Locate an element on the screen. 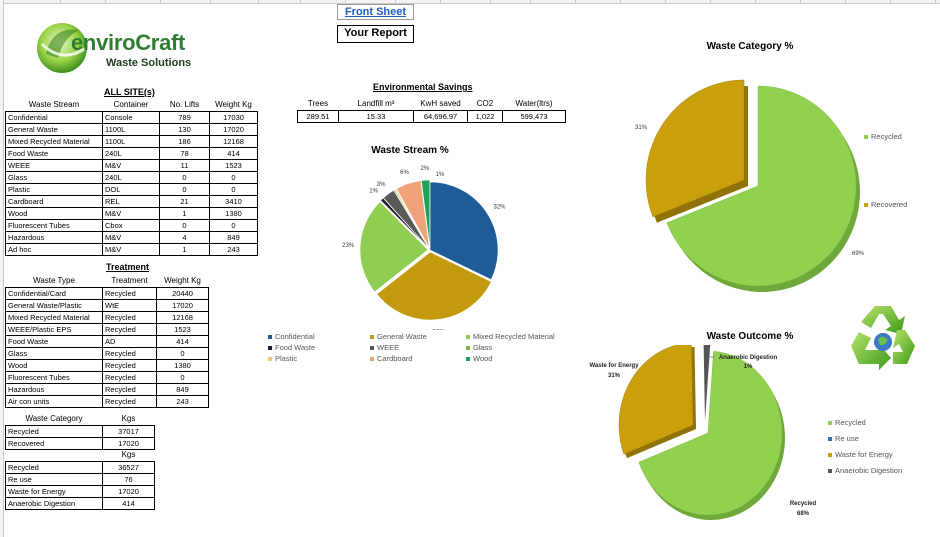  table-row: Cardboard REL 21 3410 is located at coordinates (131, 201).